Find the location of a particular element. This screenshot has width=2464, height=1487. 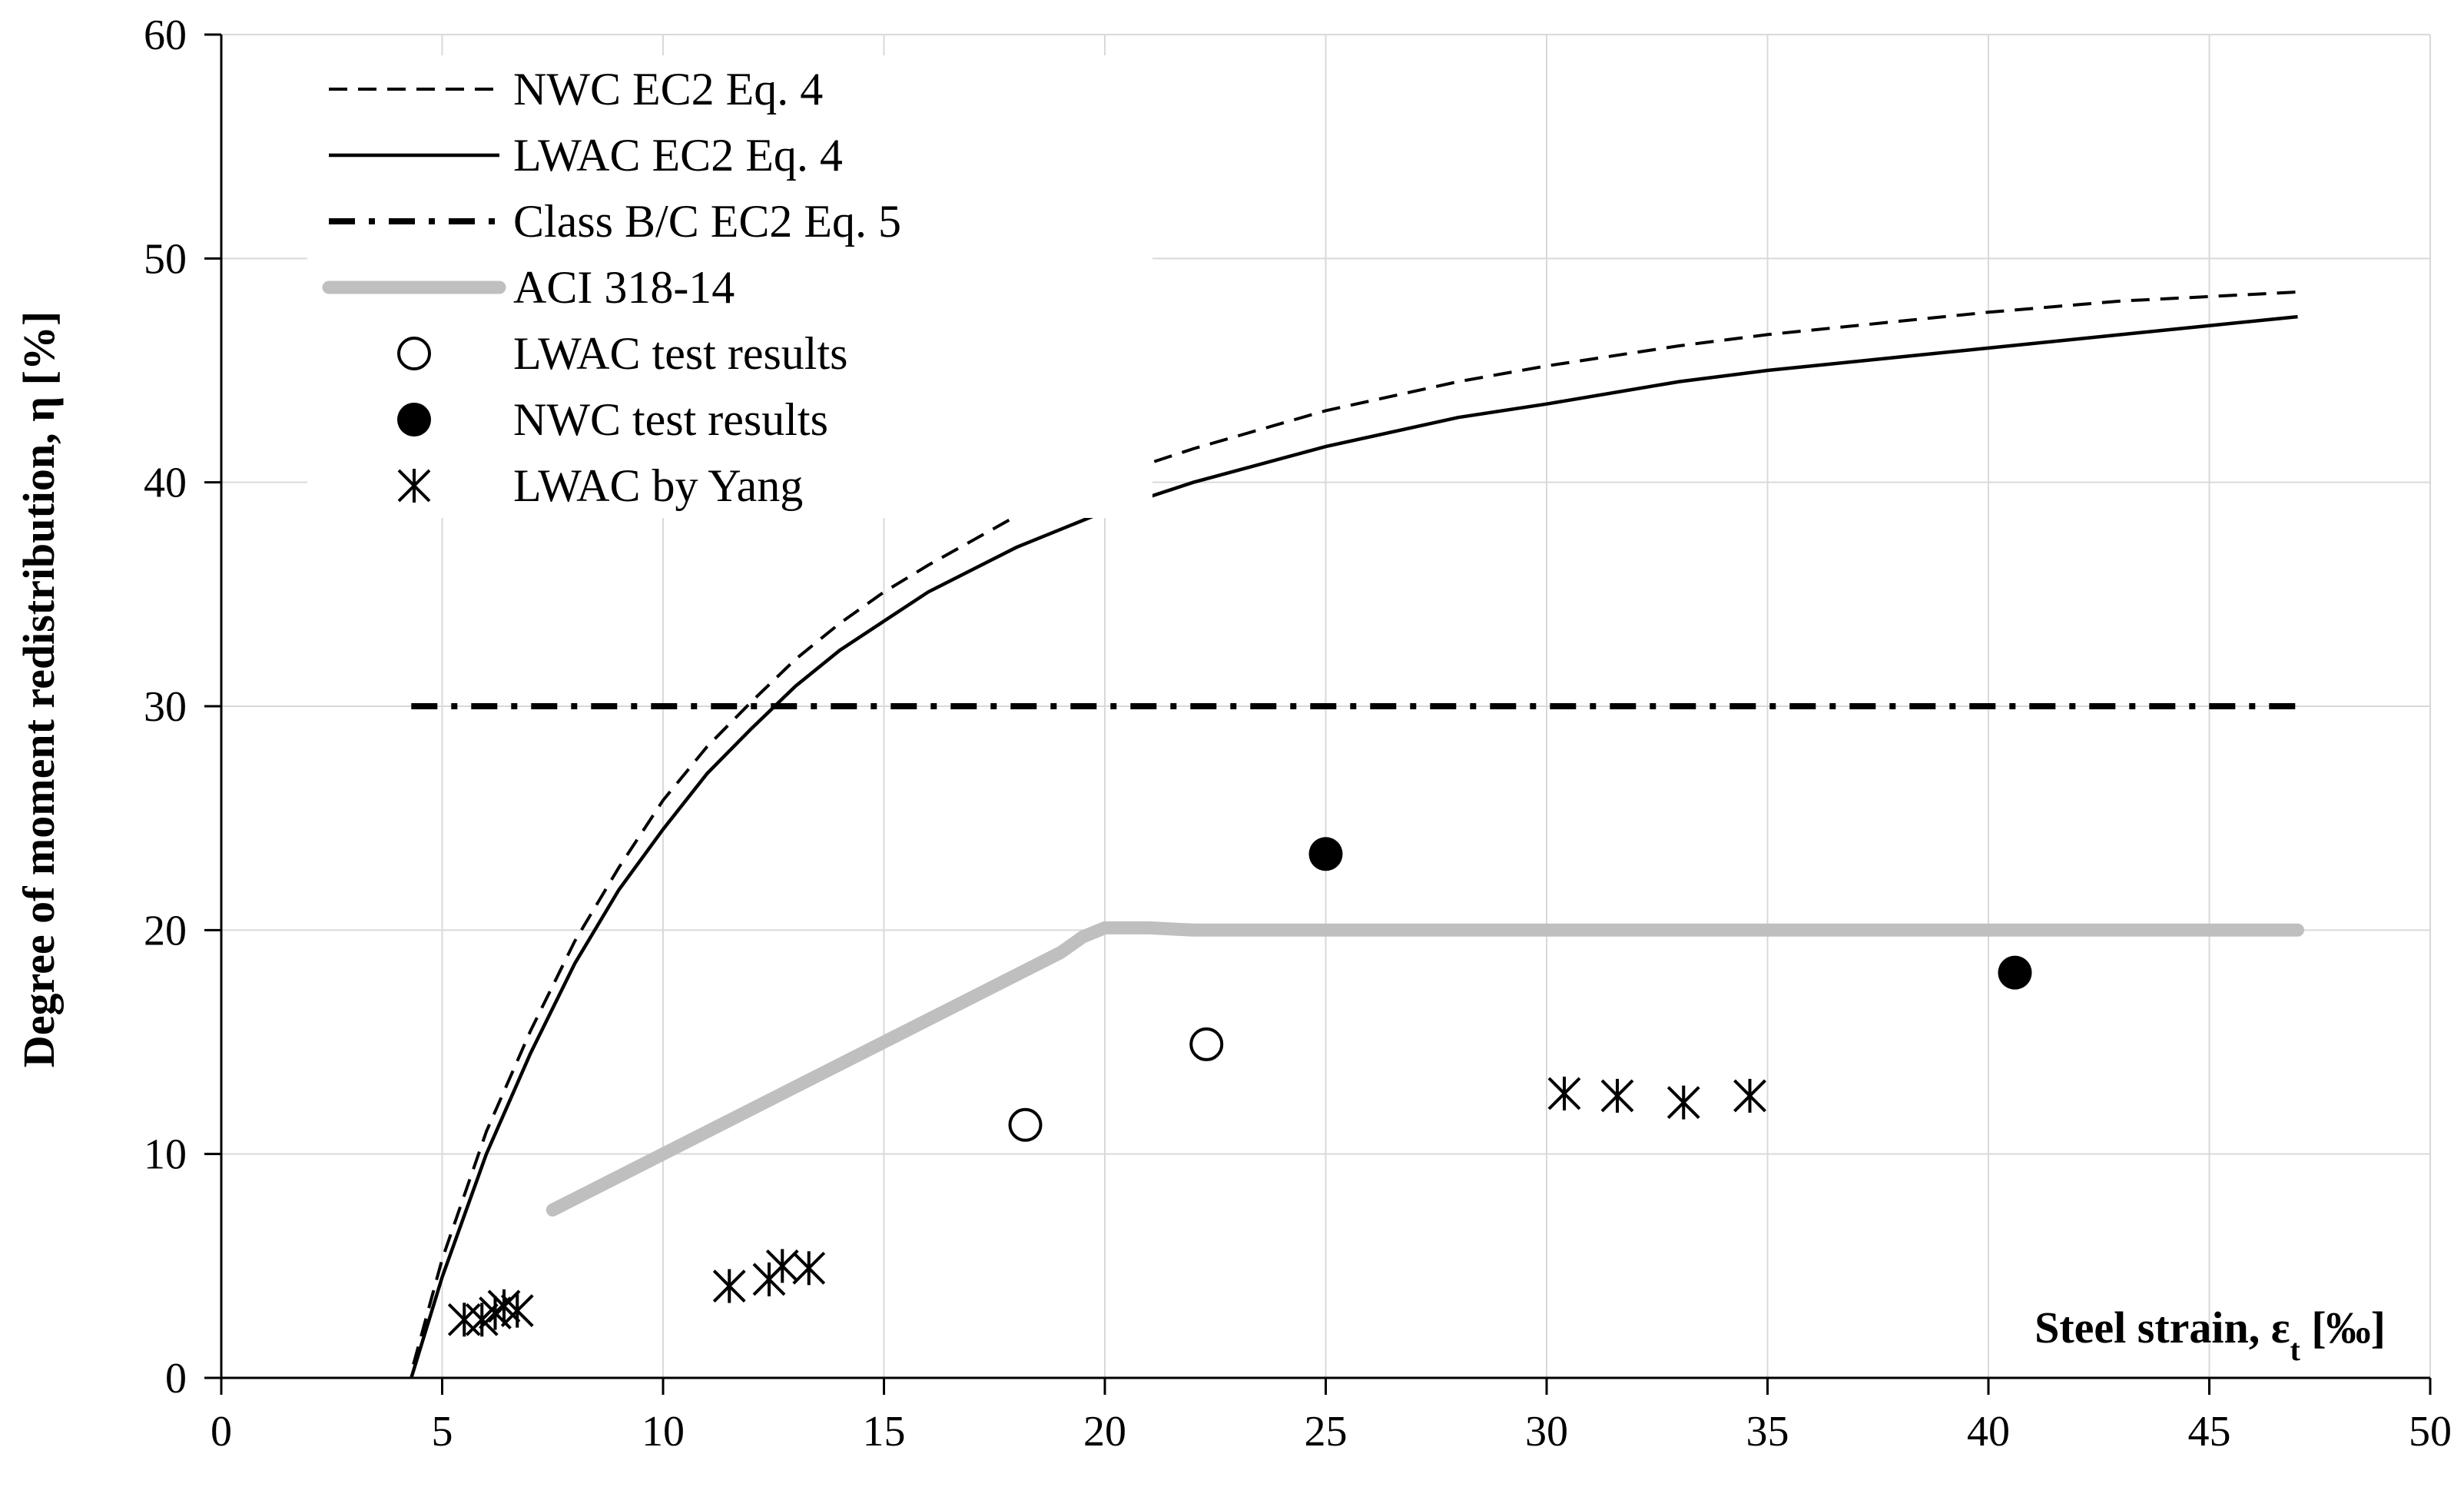

x-axis-title-sub: t is located at coordinates (2296, 1350).